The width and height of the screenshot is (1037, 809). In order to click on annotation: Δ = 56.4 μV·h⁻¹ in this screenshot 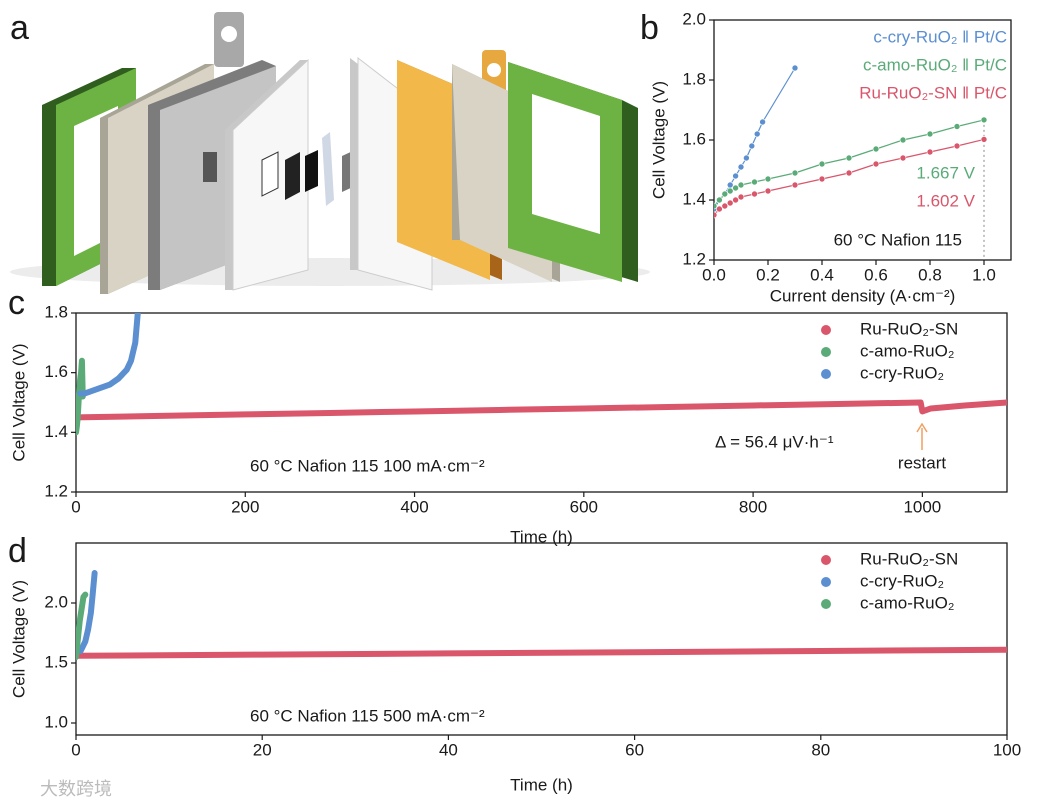, I will do `click(774, 441)`.